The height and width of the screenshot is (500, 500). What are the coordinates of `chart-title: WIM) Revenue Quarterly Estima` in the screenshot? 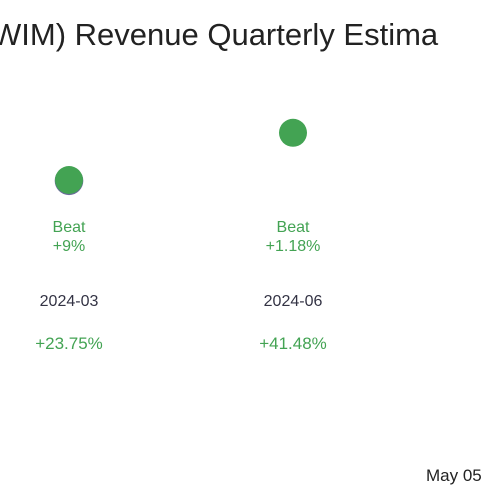 It's located at (219, 34).